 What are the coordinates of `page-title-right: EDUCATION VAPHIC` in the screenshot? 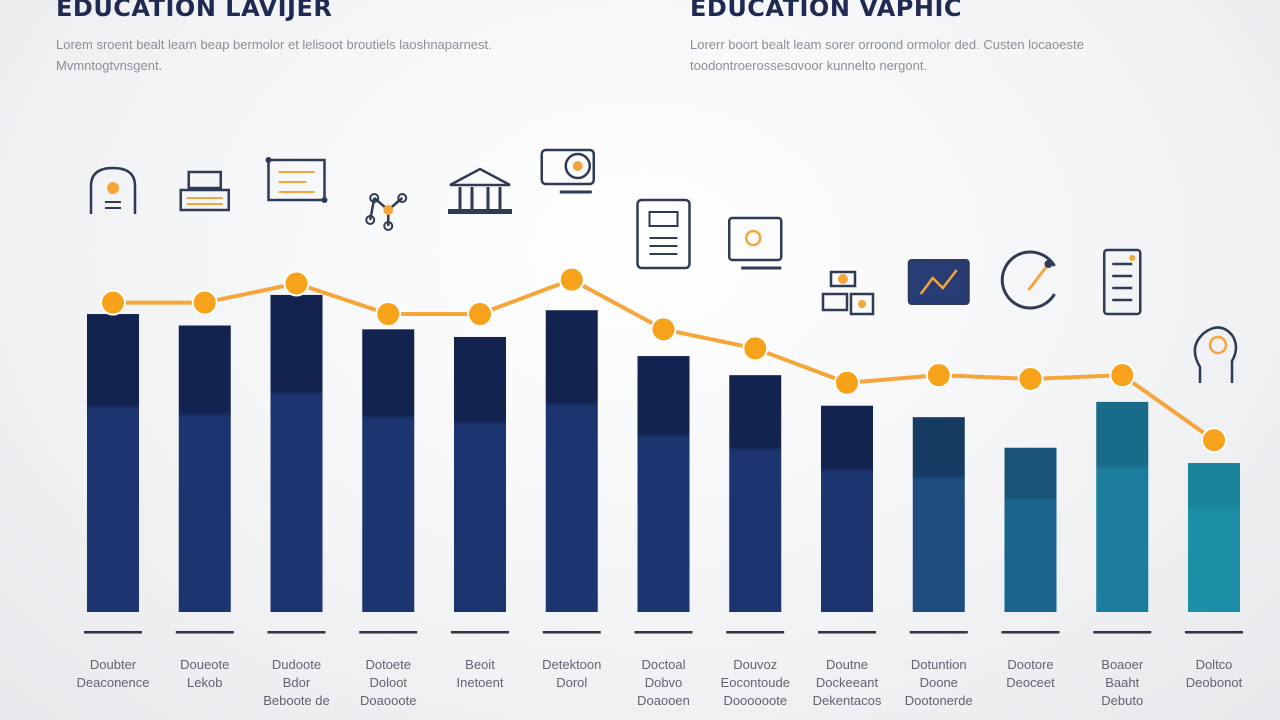 It's located at (826, 11).